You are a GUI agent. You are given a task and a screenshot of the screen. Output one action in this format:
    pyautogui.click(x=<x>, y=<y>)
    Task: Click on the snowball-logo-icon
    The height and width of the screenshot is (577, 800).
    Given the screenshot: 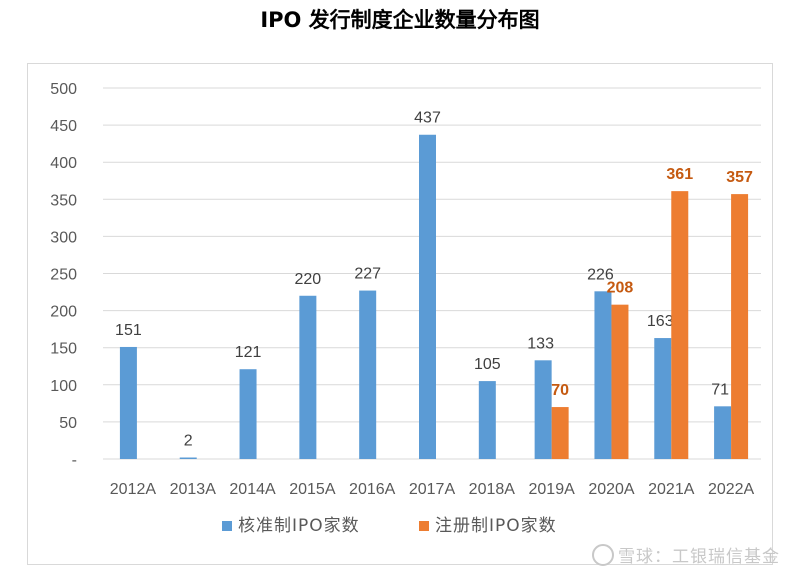 What is the action you would take?
    pyautogui.click(x=603, y=555)
    